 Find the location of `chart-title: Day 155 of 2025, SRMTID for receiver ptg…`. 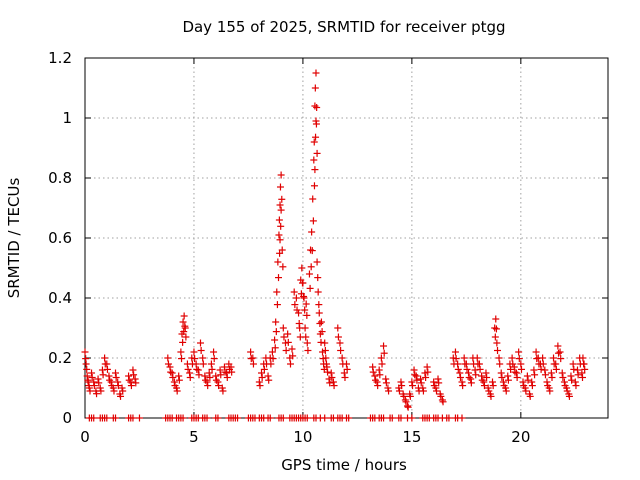

chart-title: Day 155 of 2025, SRMTID for receiver ptg… is located at coordinates (343, 27).